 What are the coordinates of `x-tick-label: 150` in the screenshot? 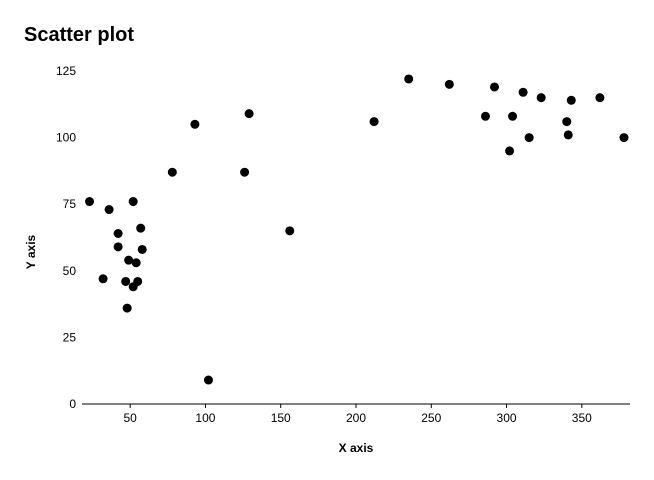 It's located at (281, 418).